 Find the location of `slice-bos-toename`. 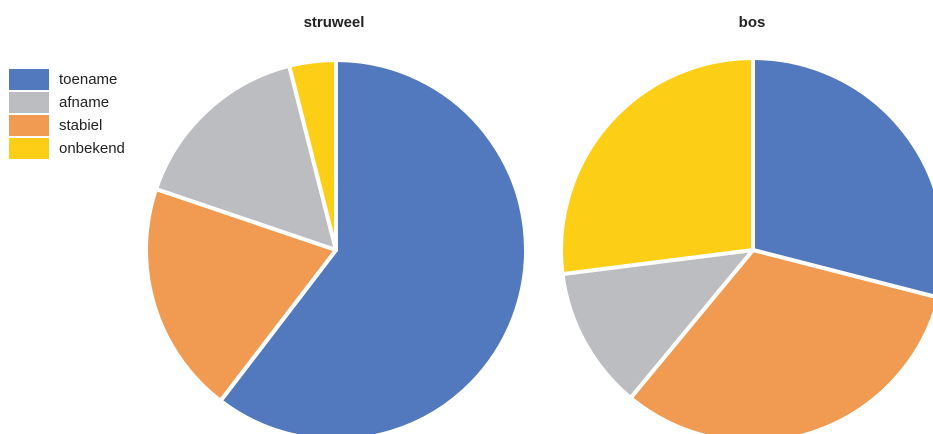

slice-bos-toename is located at coordinates (842, 177).